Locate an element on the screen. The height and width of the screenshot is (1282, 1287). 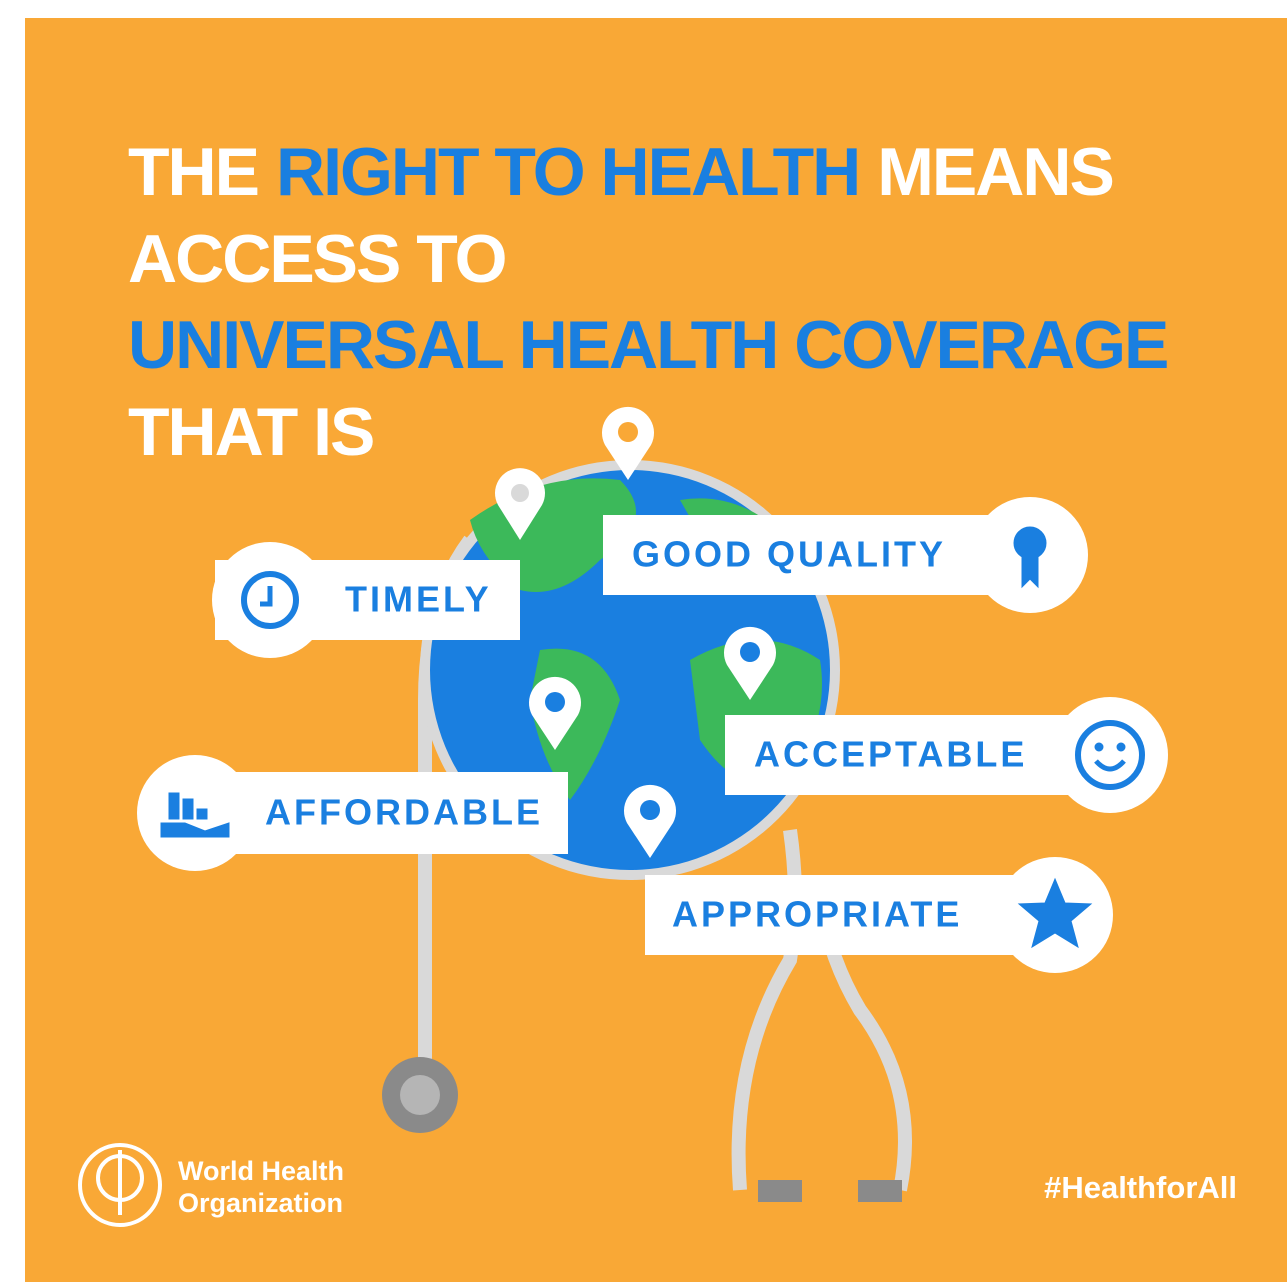
hand-coins is located at coordinates (195, 815).